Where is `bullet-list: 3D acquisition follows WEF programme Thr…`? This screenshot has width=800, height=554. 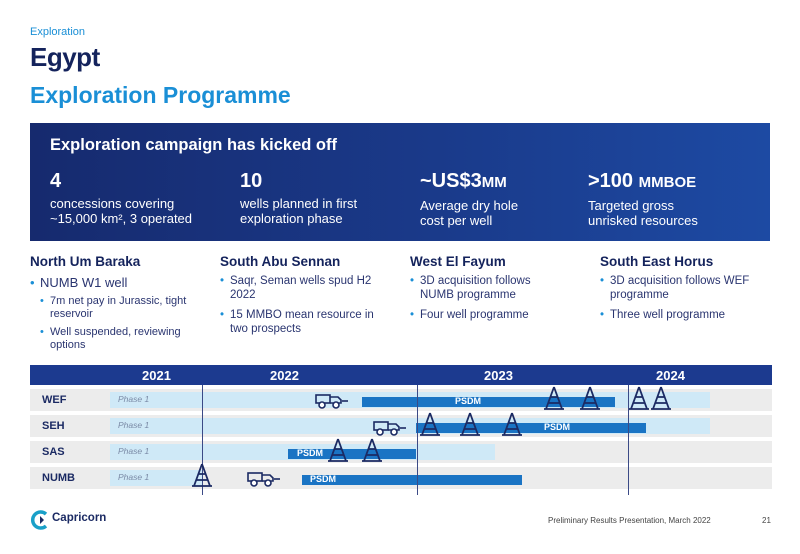
bullet-list: 3D acquisition follows WEF programme Thr… is located at coordinates (675, 299).